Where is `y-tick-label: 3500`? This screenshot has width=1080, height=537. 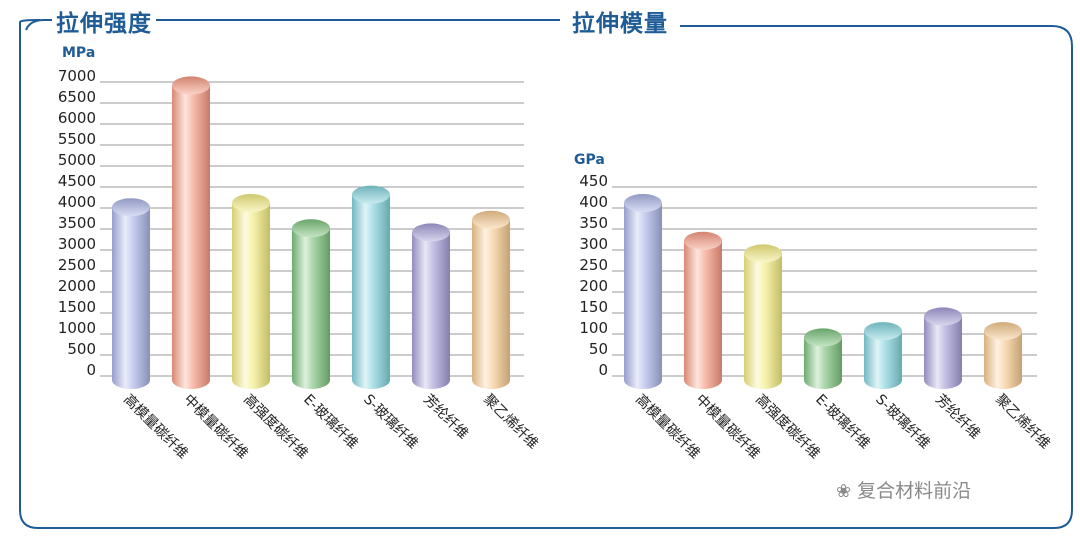 y-tick-label: 3500 is located at coordinates (77, 223).